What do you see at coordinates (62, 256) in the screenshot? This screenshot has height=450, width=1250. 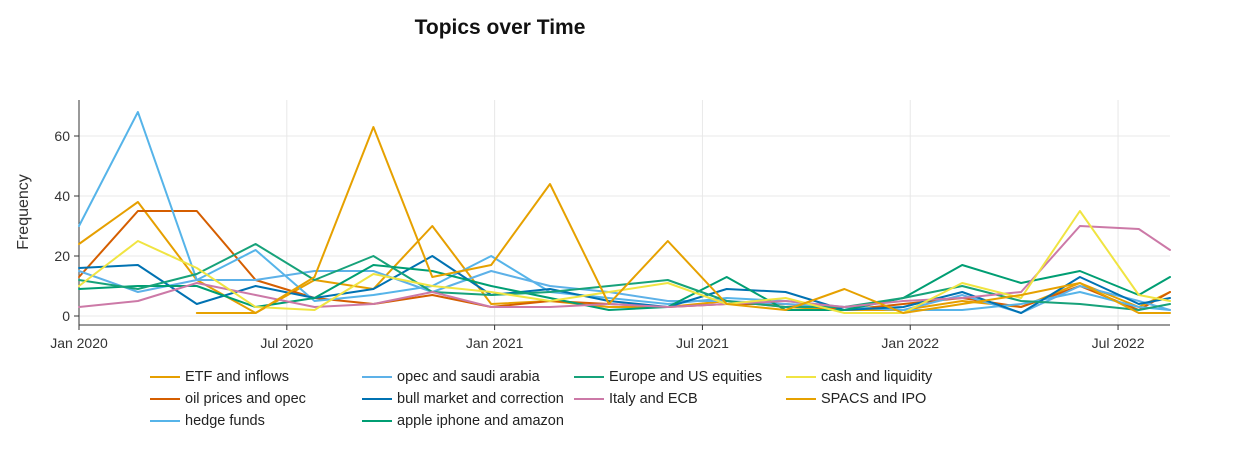 I see `y-tick-label: 20` at bounding box center [62, 256].